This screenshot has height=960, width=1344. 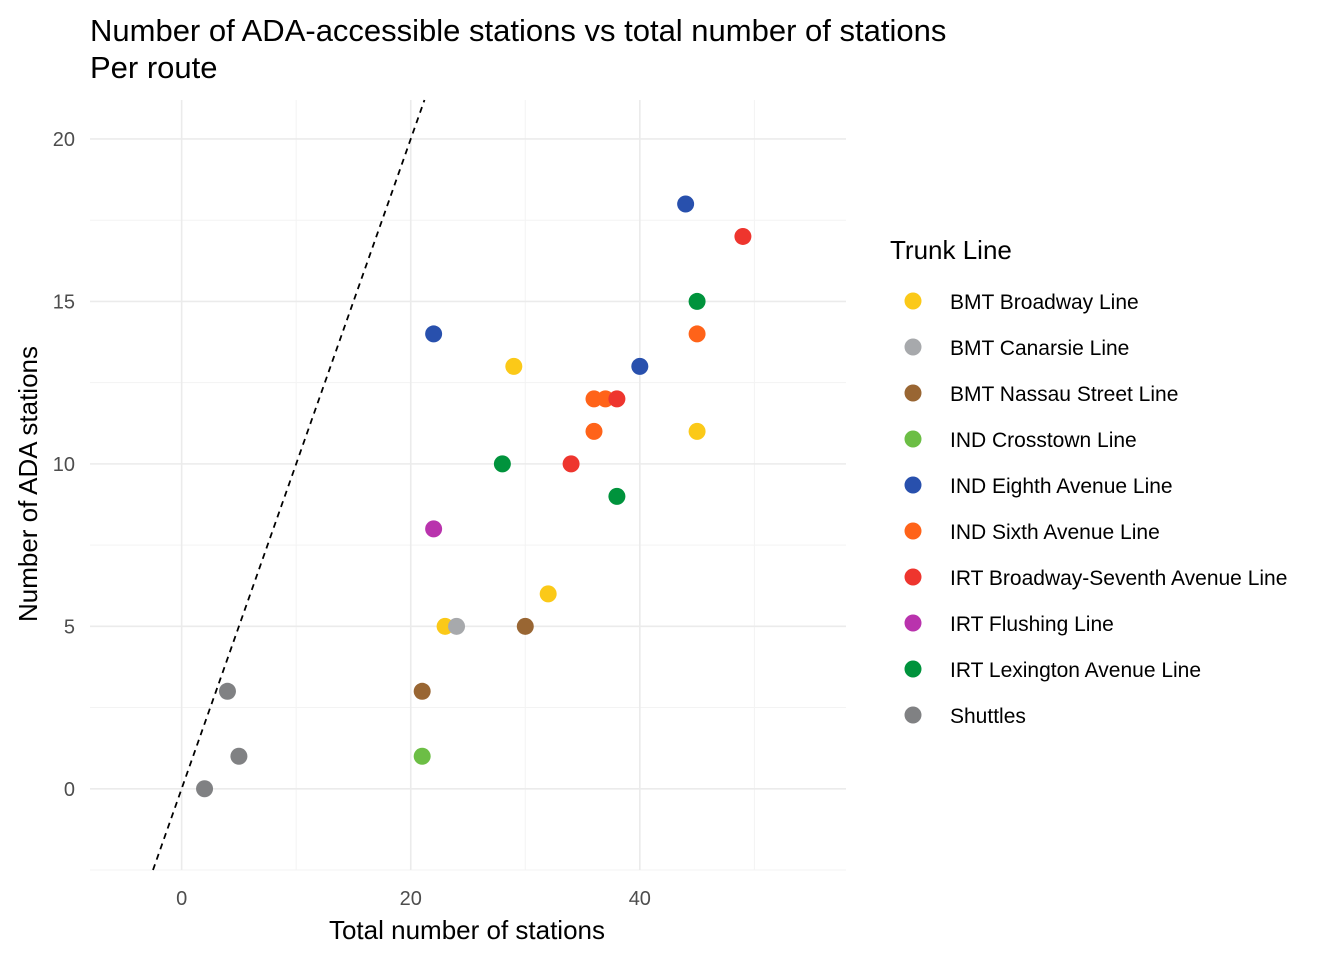 I want to click on legend-item: BMT Nassau Street Line, so click(x=1041, y=394).